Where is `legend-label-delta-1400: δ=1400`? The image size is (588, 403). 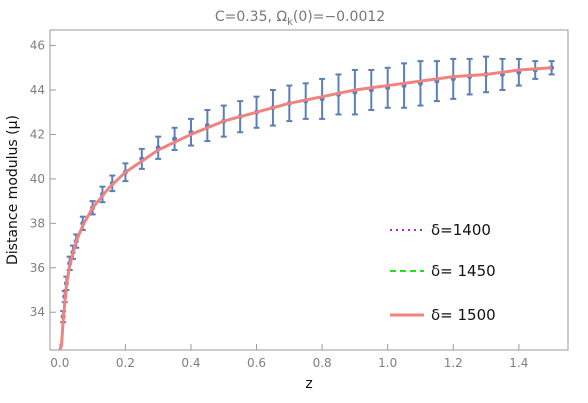 legend-label-delta-1400: δ=1400 is located at coordinates (461, 230).